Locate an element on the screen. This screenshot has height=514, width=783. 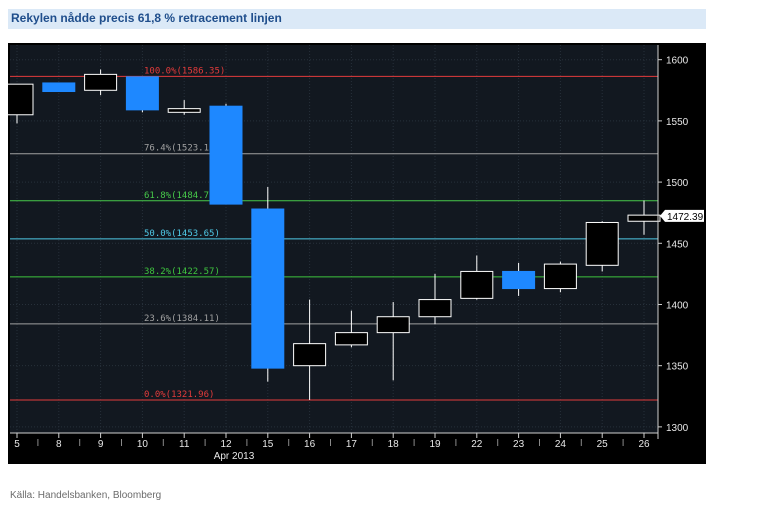
last-price-label: 1472.39 is located at coordinates (685, 217).